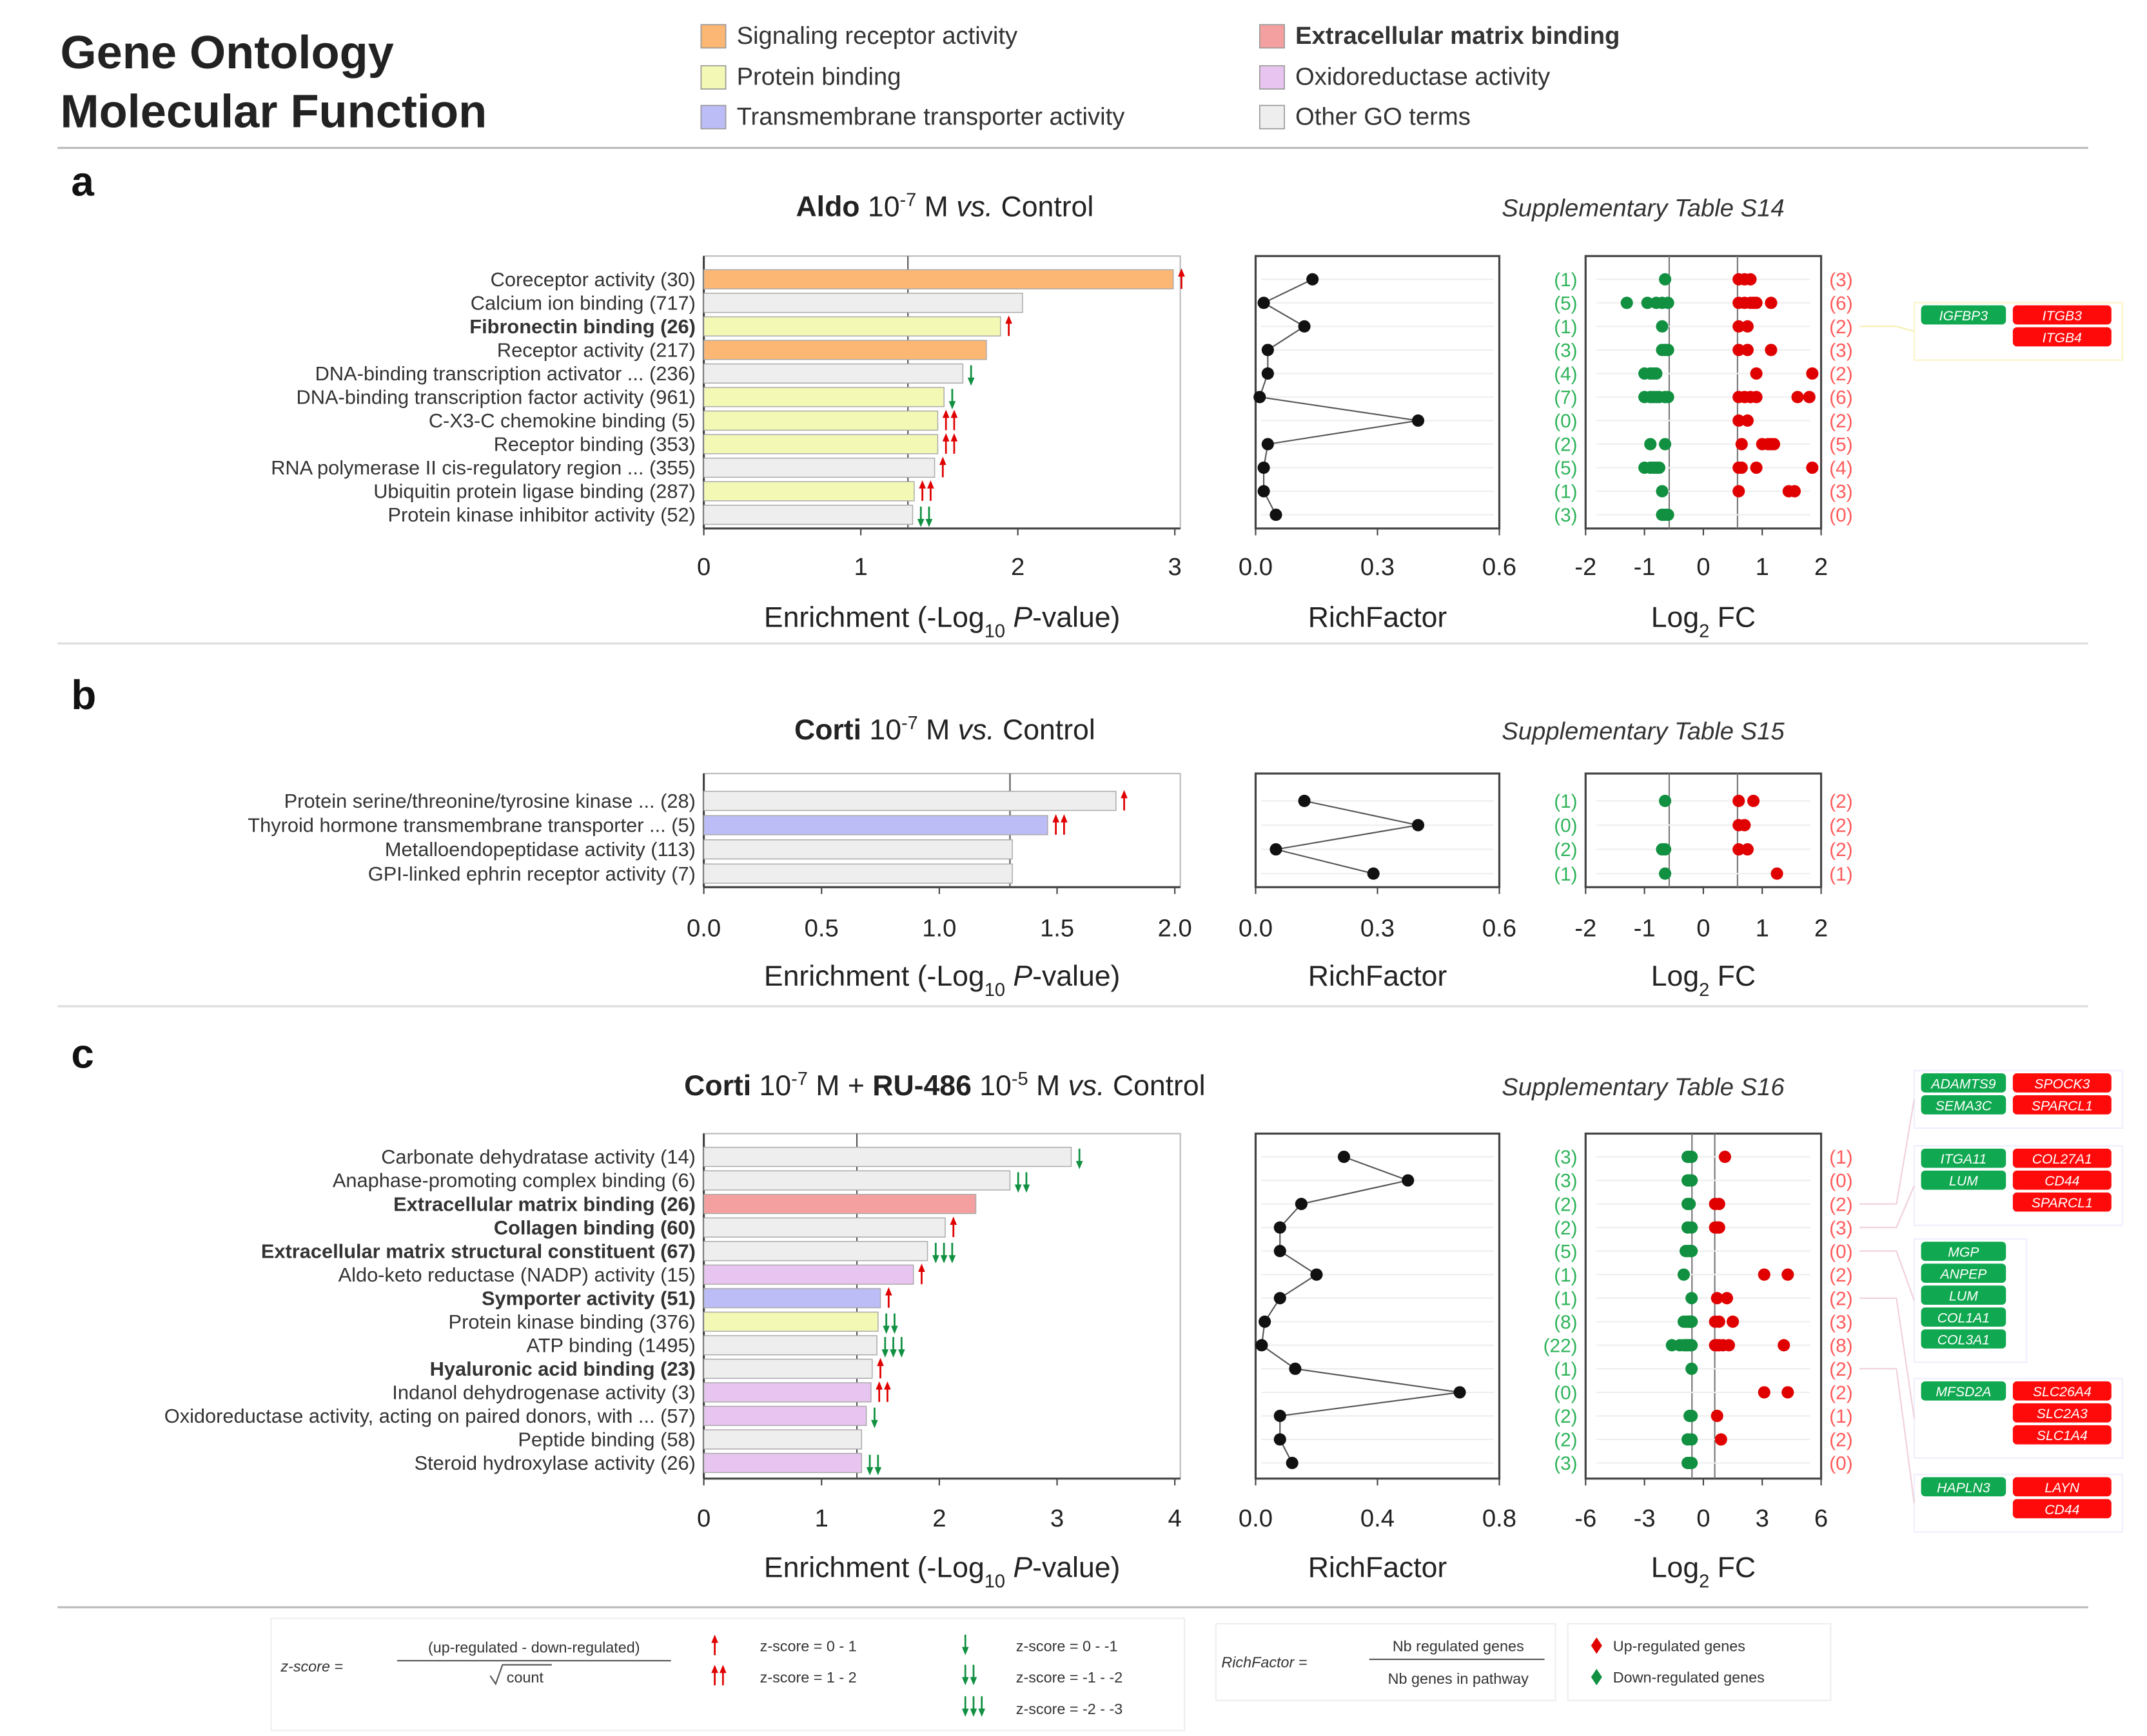  I want to click on log2fc-tick-label: -3, so click(1645, 1518).